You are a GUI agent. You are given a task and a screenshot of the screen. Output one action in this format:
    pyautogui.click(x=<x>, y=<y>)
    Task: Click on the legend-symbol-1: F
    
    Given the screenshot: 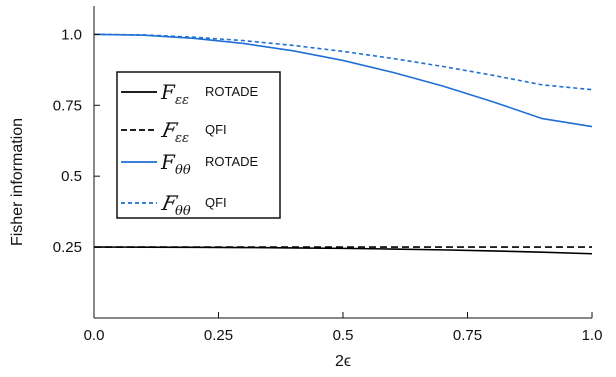 What is the action you would take?
    pyautogui.click(x=168, y=92)
    